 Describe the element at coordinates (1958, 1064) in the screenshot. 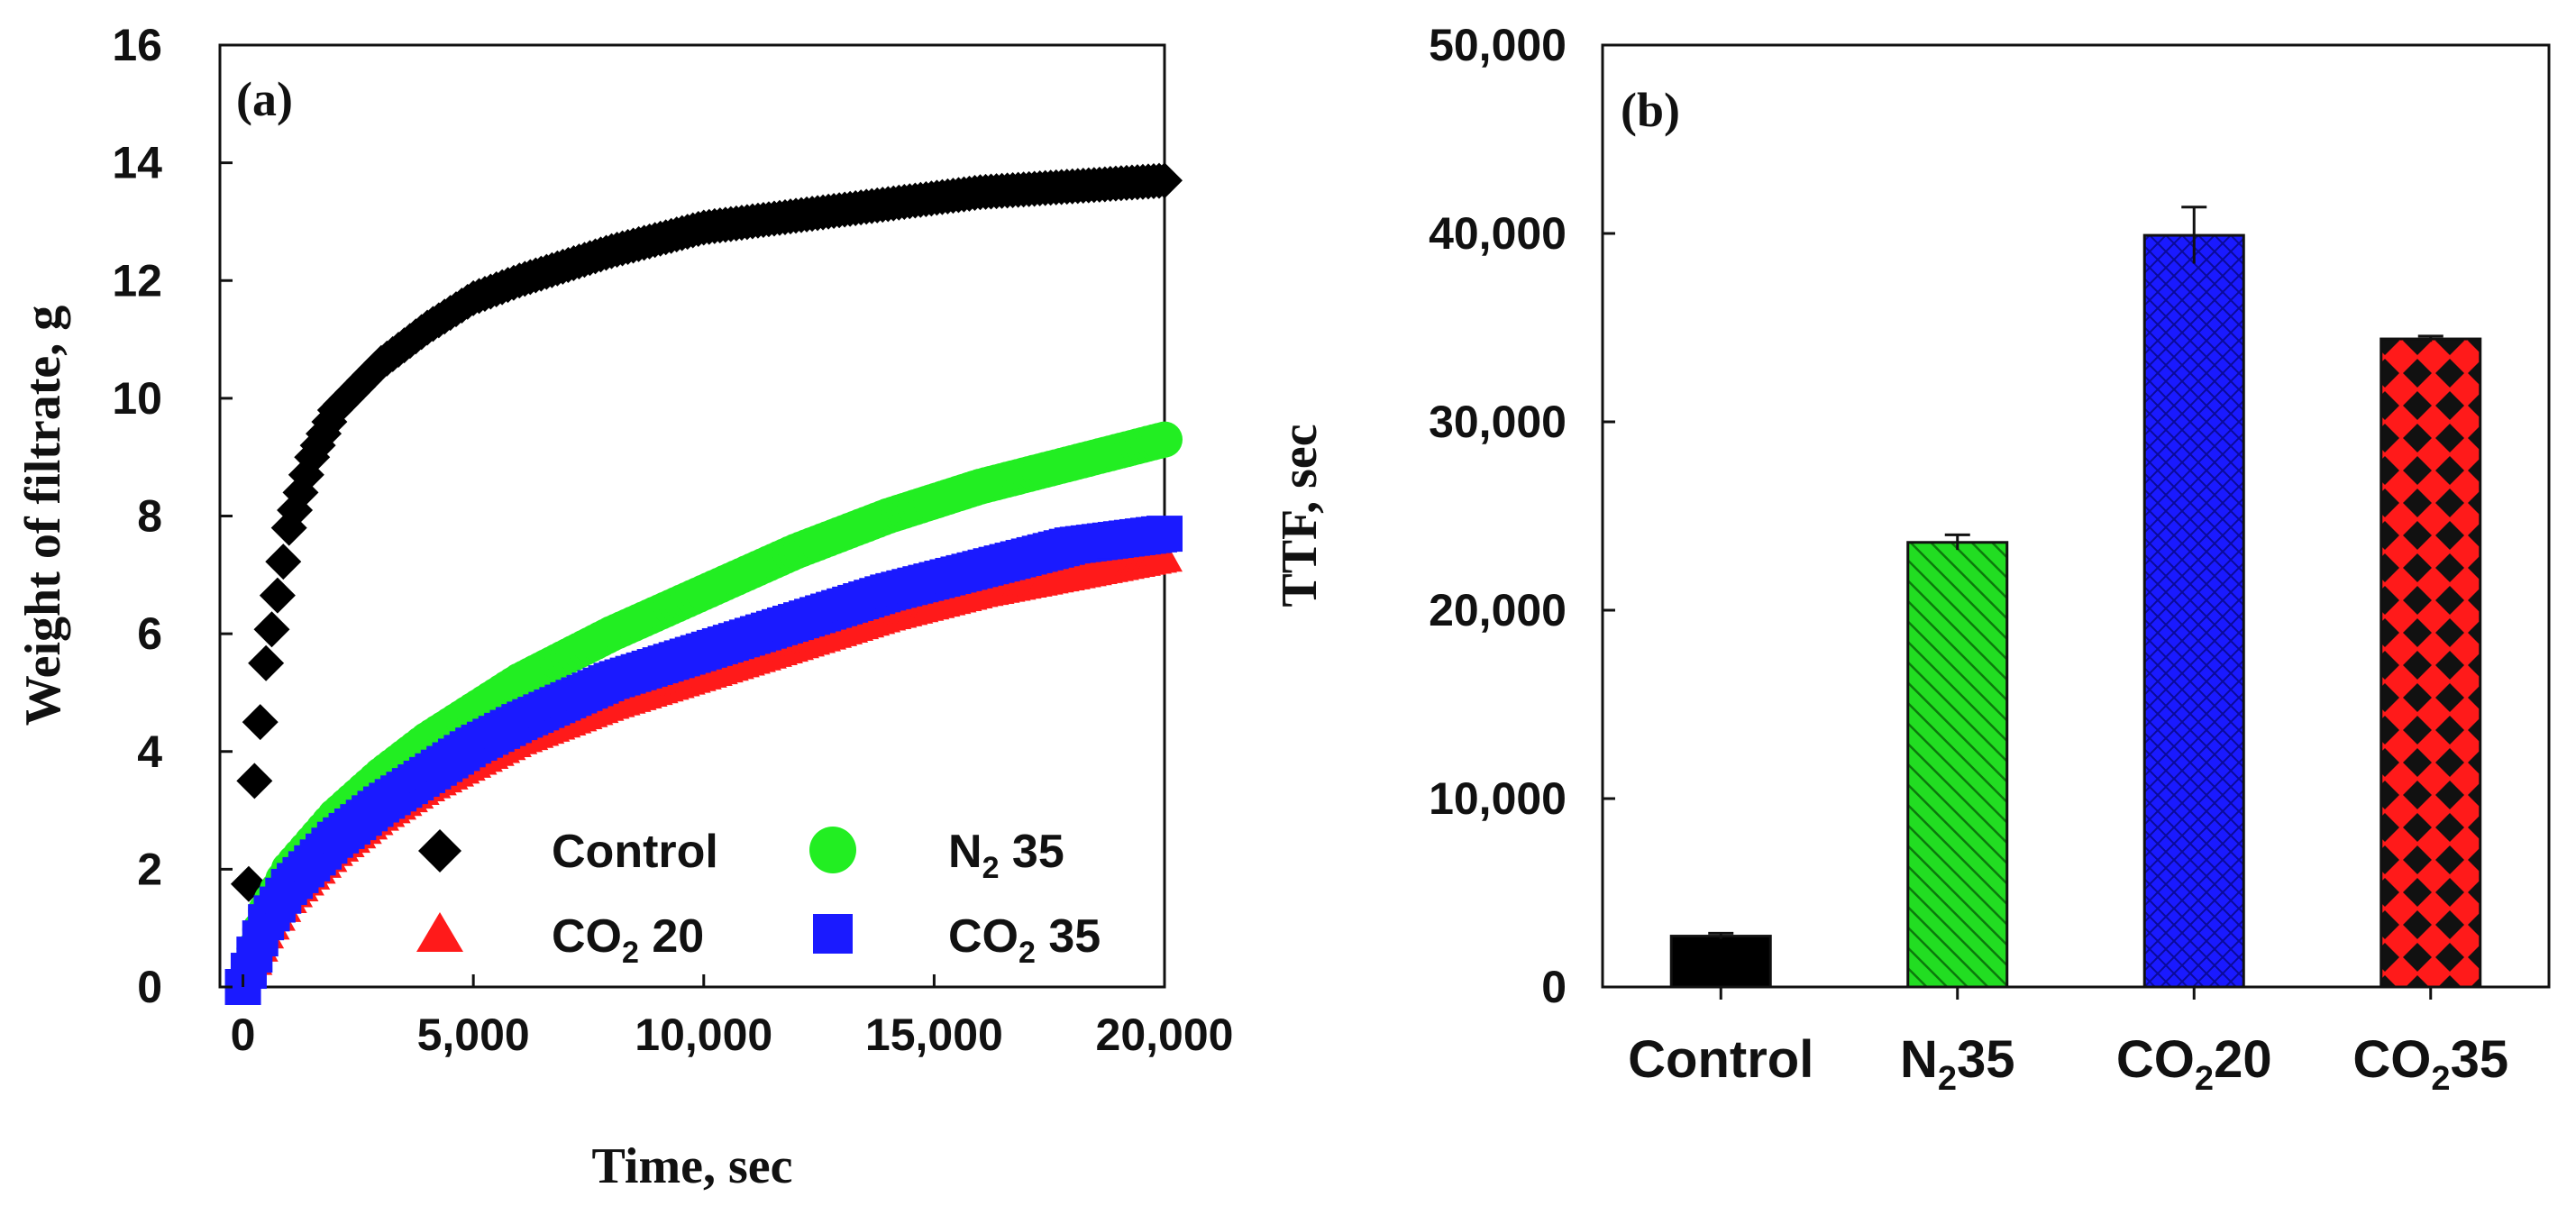

I see `category-label: N235` at that location.